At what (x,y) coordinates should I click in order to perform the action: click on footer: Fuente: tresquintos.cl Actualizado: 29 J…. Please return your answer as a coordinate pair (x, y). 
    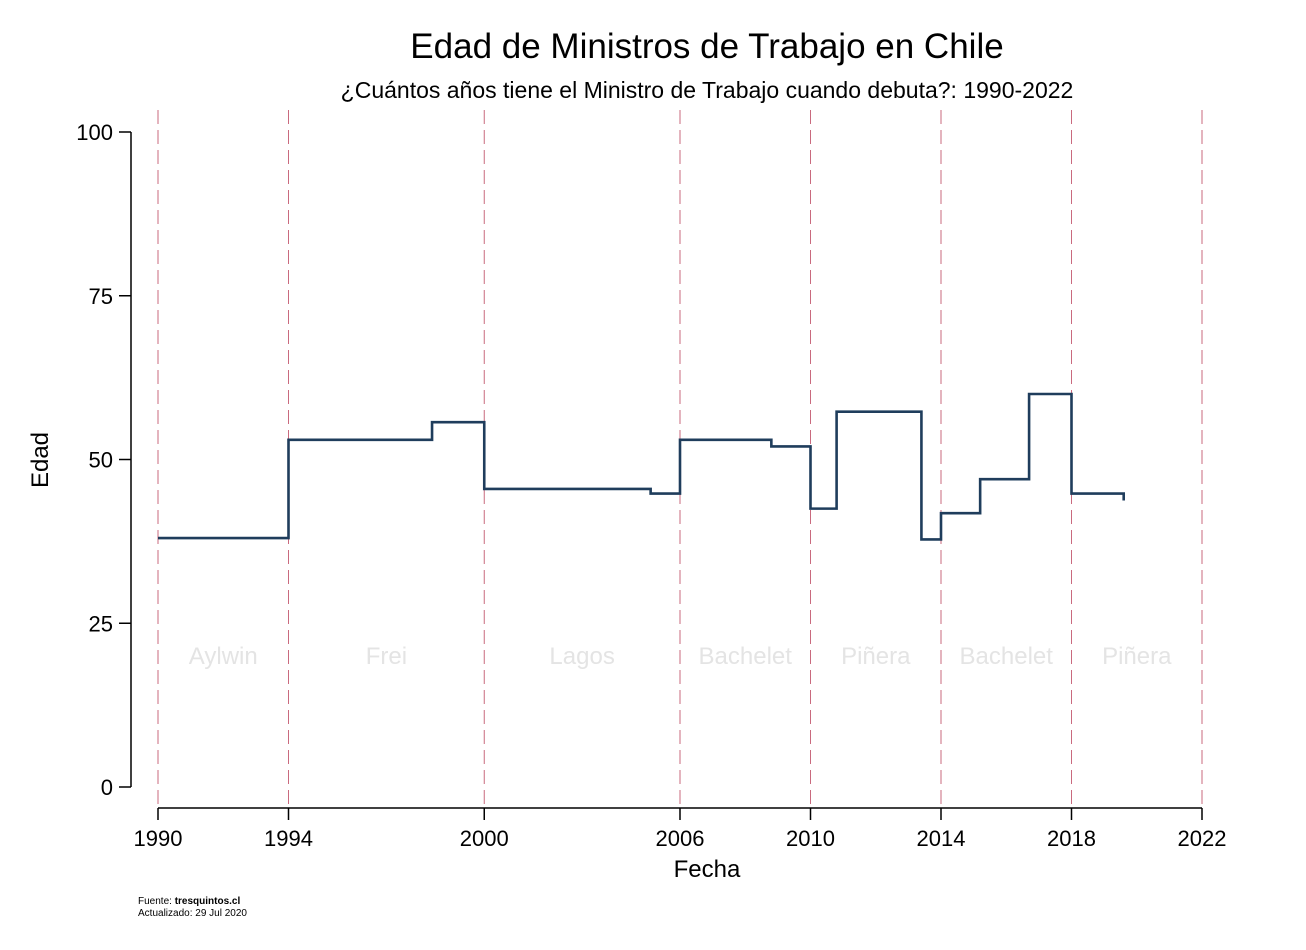
    Looking at the image, I should click on (192, 908).